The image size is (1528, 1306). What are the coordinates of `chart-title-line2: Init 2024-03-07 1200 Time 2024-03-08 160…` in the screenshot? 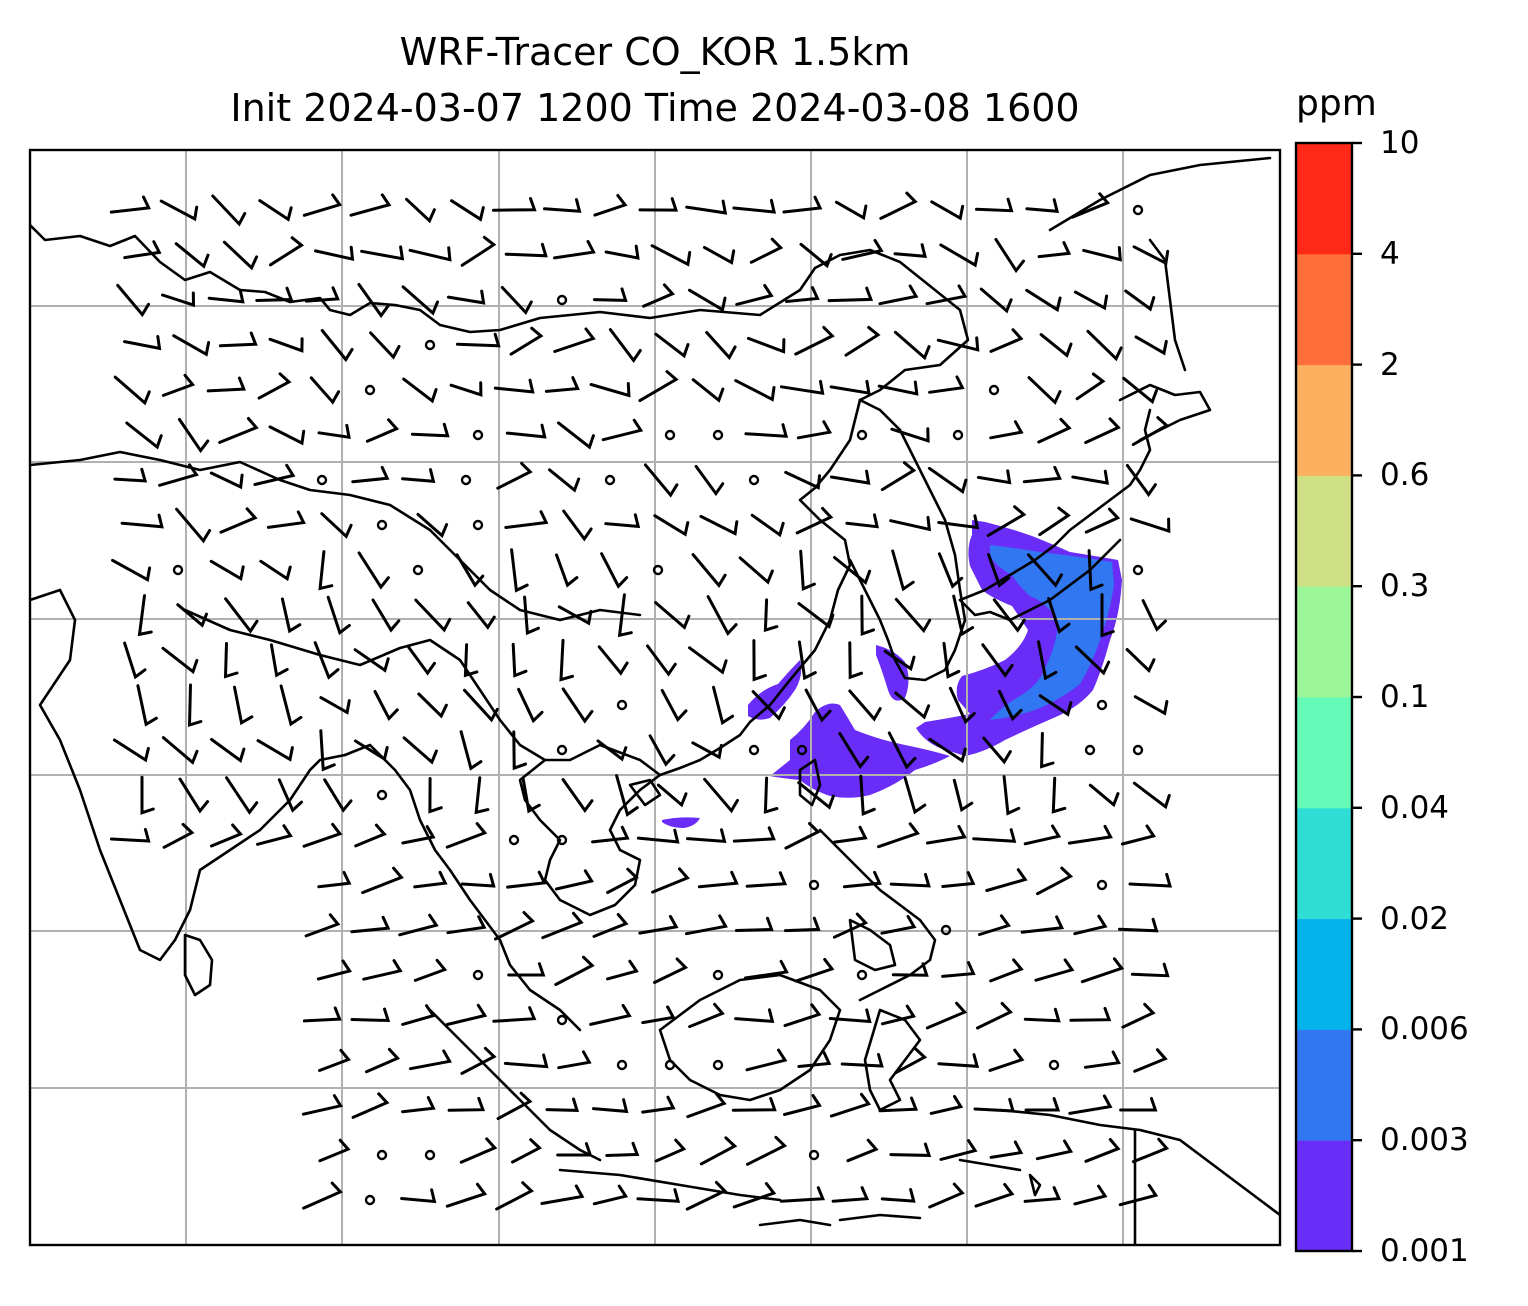 It's located at (655, 108).